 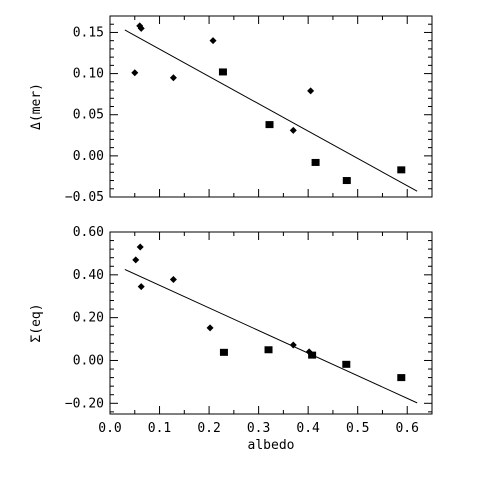 What do you see at coordinates (88, 275) in the screenshot?
I see `bottom-y-tick-label: 0.40` at bounding box center [88, 275].